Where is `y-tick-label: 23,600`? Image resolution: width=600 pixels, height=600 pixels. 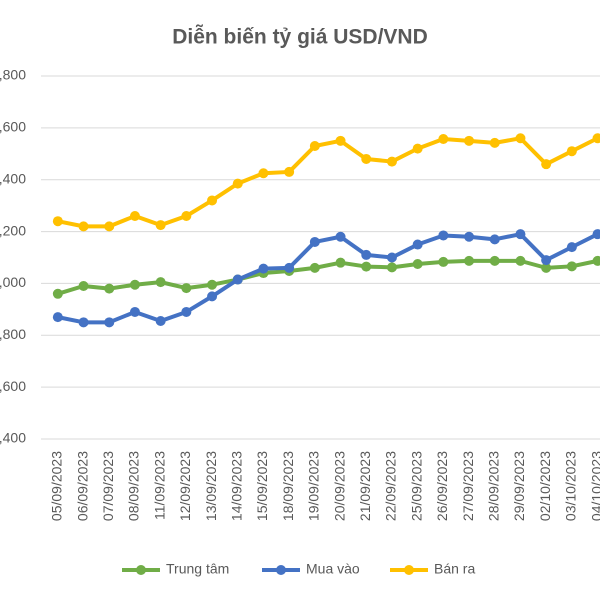 y-tick-label: 23,600 is located at coordinates (13, 386).